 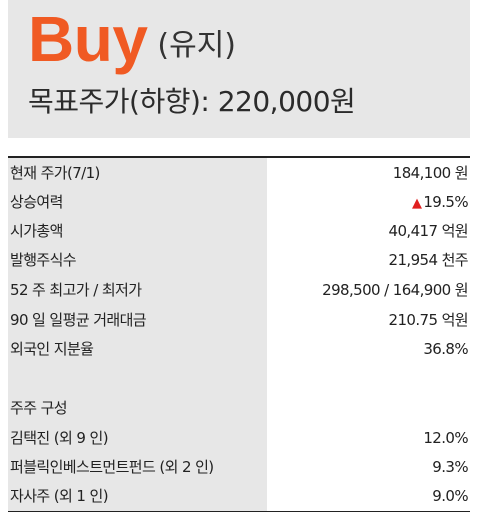 What do you see at coordinates (59, 438) in the screenshot?
I see `shareholder-label: 김택진 (외 9 인)` at bounding box center [59, 438].